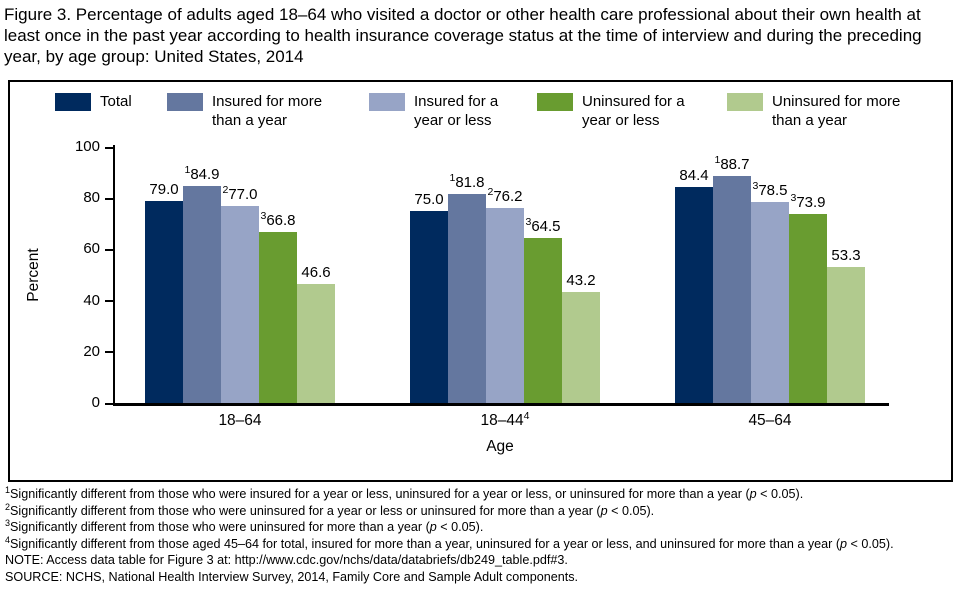 Image resolution: width=960 pixels, height=591 pixels. Describe the element at coordinates (429, 199) in the screenshot. I see `bar-value-label: 75.0` at that location.